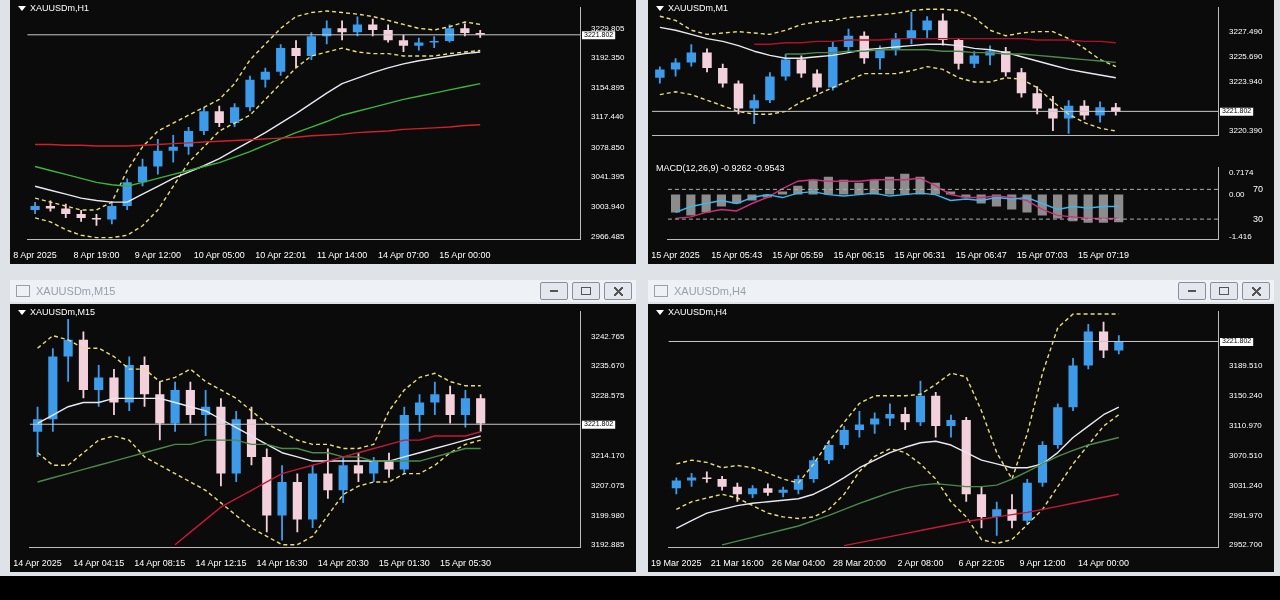 The height and width of the screenshot is (600, 1280). Describe the element at coordinates (1258, 218) in the screenshot. I see `y2-tick-label: 30` at that location.